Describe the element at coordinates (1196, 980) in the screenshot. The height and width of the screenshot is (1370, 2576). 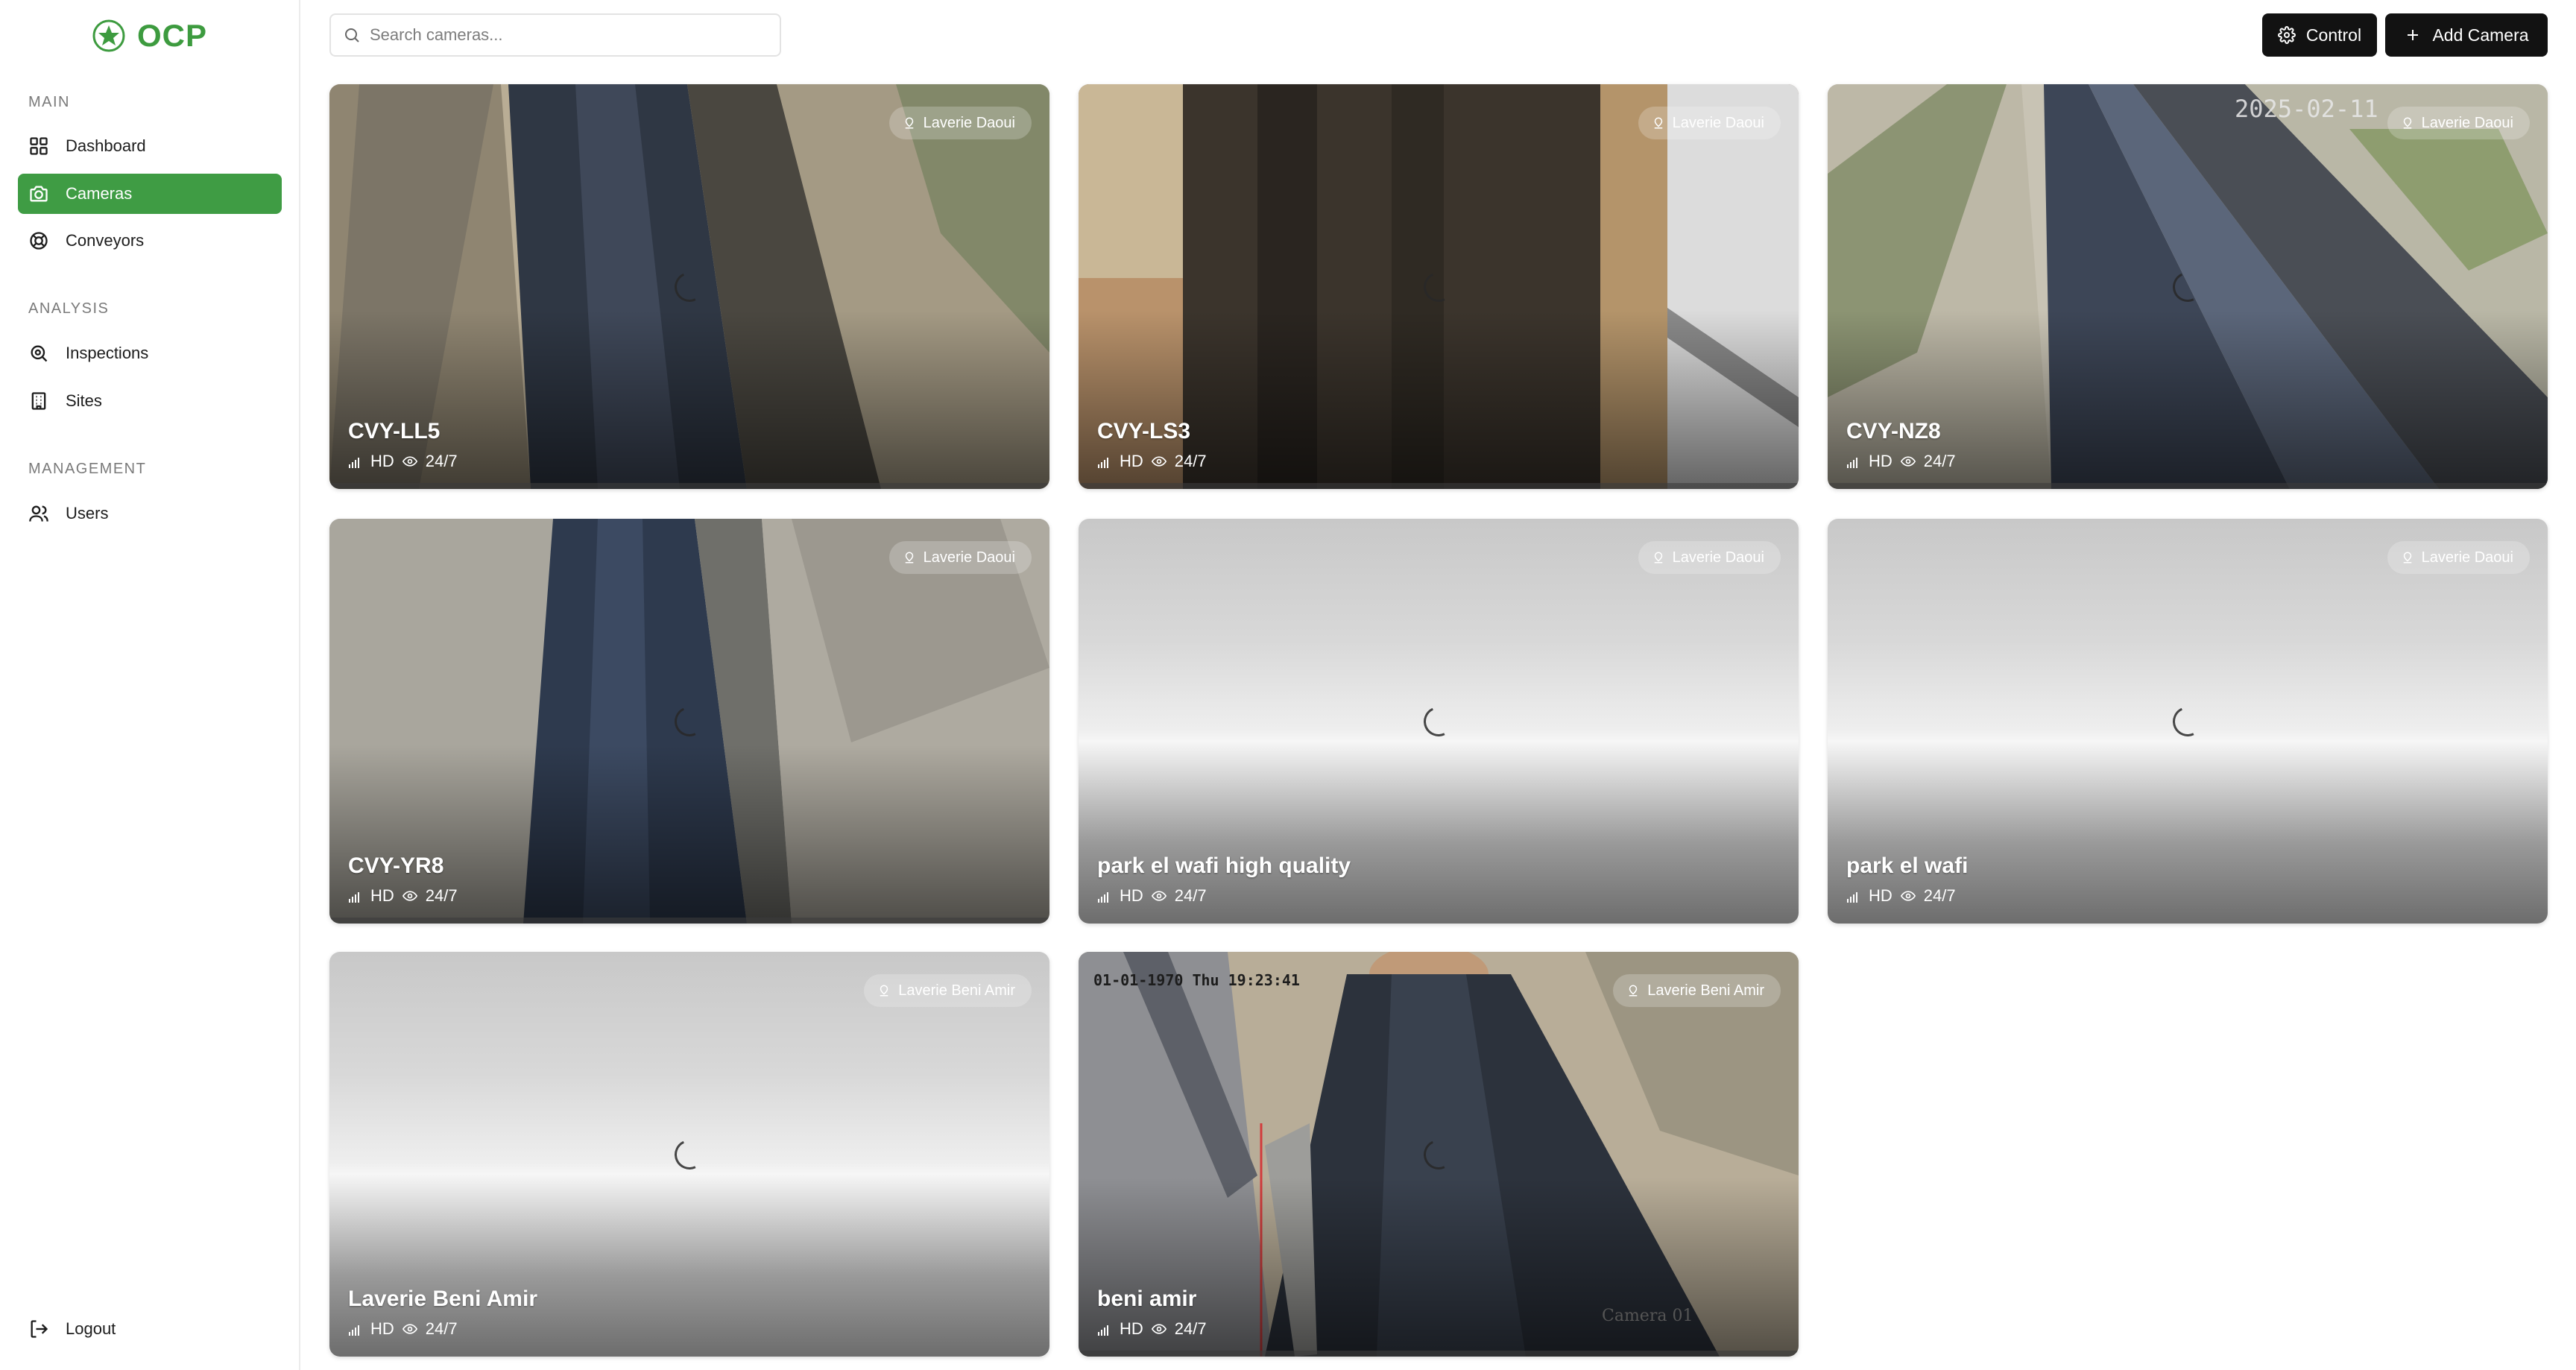
I see `feed-timestamp-overlay: 01-01-1970 Thu 19:23:41` at that location.